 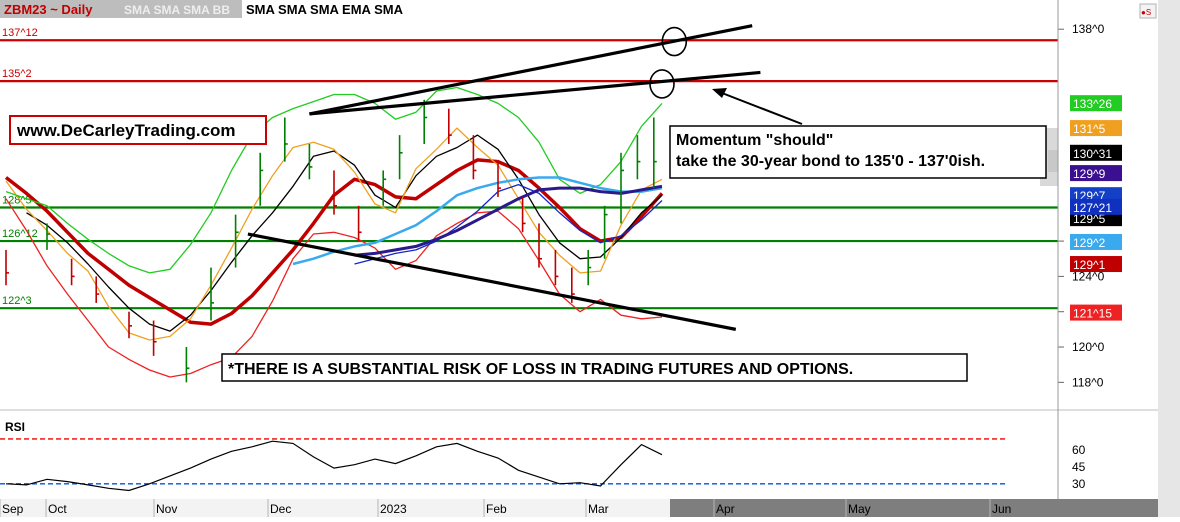 What do you see at coordinates (13, 509) in the screenshot?
I see `x-tick-label: Sep` at bounding box center [13, 509].